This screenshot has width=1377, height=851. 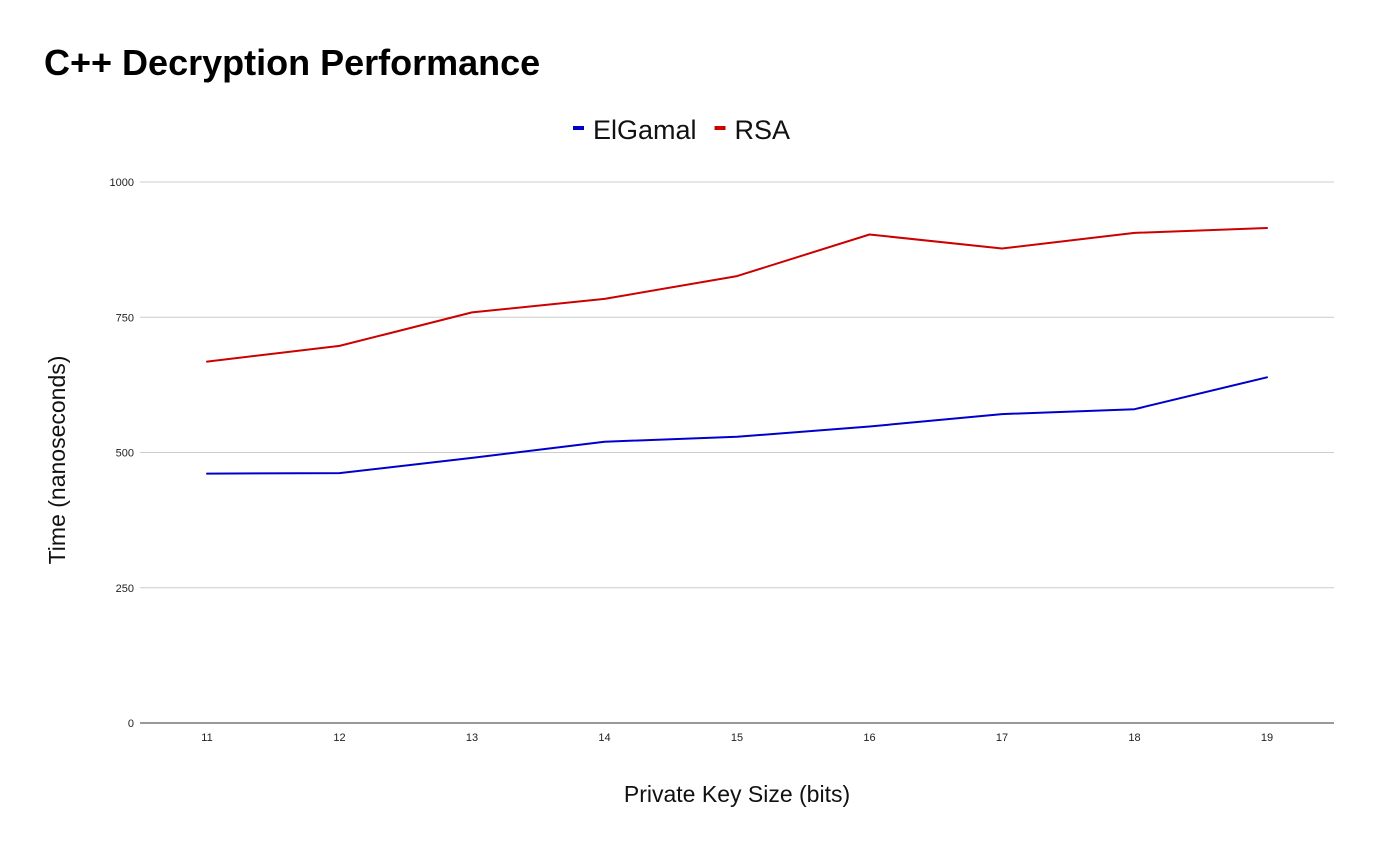 I want to click on x-tick-label: 12, so click(x=339, y=738).